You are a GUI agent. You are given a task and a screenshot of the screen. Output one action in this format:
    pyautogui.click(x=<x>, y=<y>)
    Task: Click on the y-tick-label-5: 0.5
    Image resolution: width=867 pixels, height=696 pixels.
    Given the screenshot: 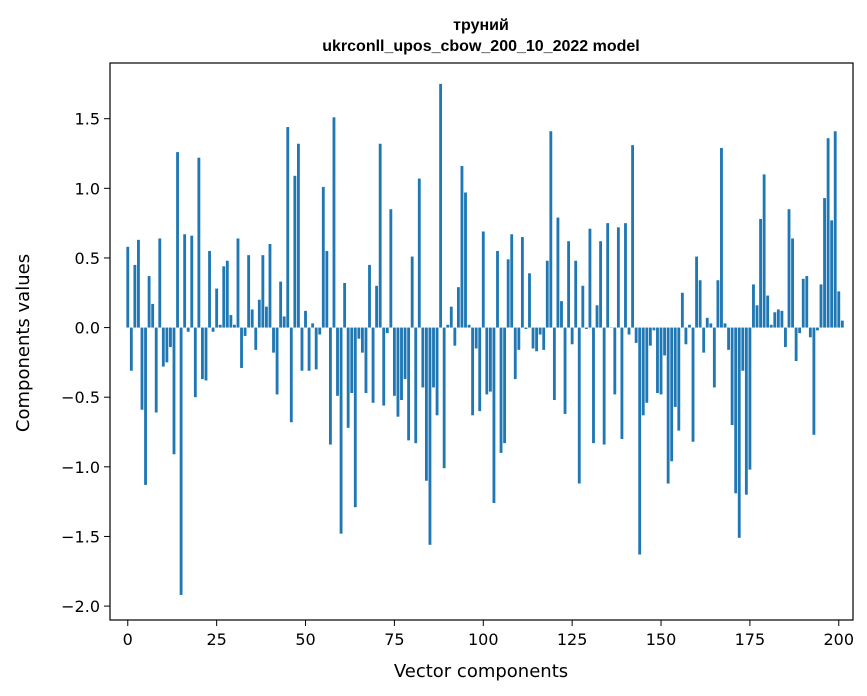 What is the action you would take?
    pyautogui.click(x=87, y=258)
    